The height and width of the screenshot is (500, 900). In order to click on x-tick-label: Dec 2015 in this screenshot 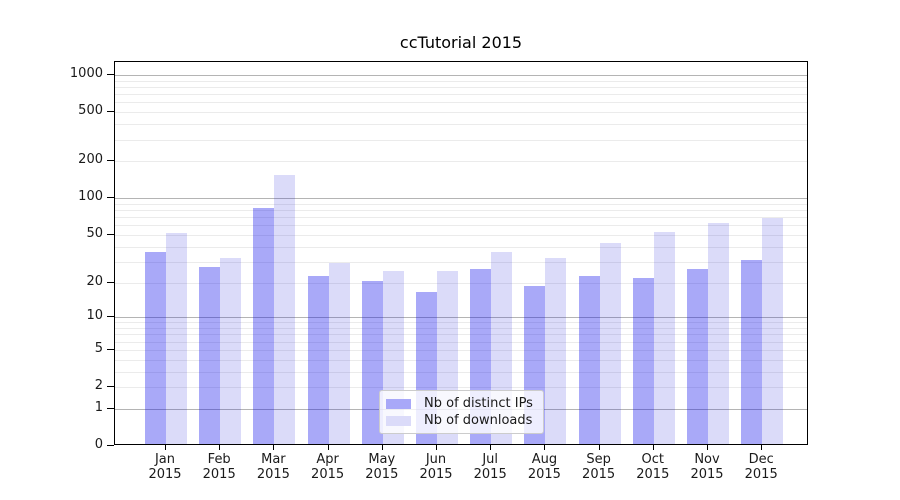, I will do `click(761, 467)`.